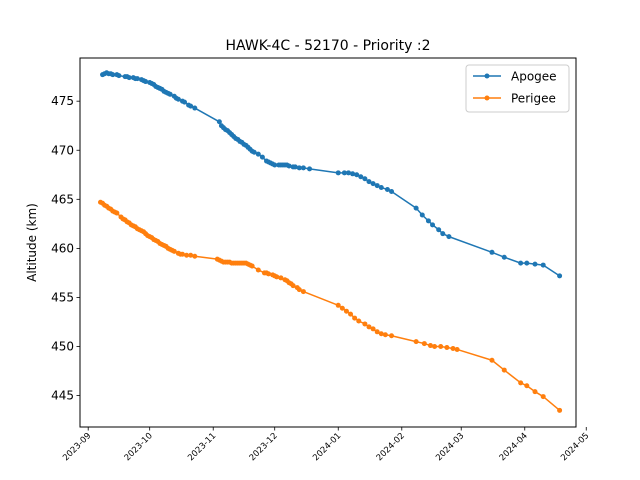 This screenshot has width=640, height=480. What do you see at coordinates (62, 150) in the screenshot?
I see `y-tick-label: 470` at bounding box center [62, 150].